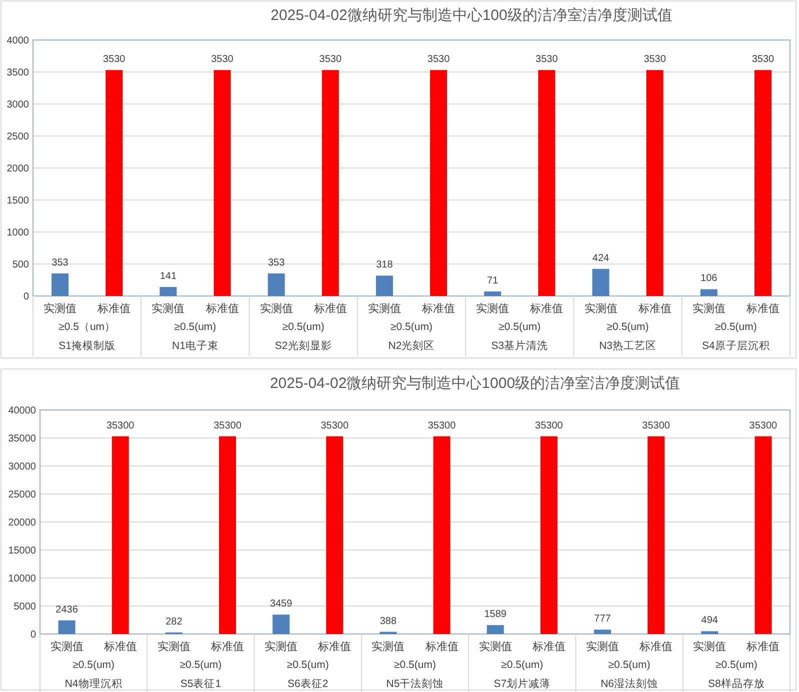 The image size is (799, 692). What do you see at coordinates (18, 169) in the screenshot?
I see `y-tick-label: 2000` at bounding box center [18, 169].